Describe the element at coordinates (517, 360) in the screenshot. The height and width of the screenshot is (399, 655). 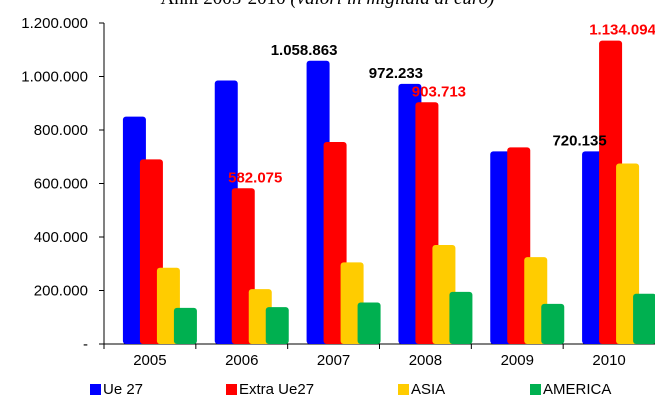
I see `x-tick-label: 2009` at that location.